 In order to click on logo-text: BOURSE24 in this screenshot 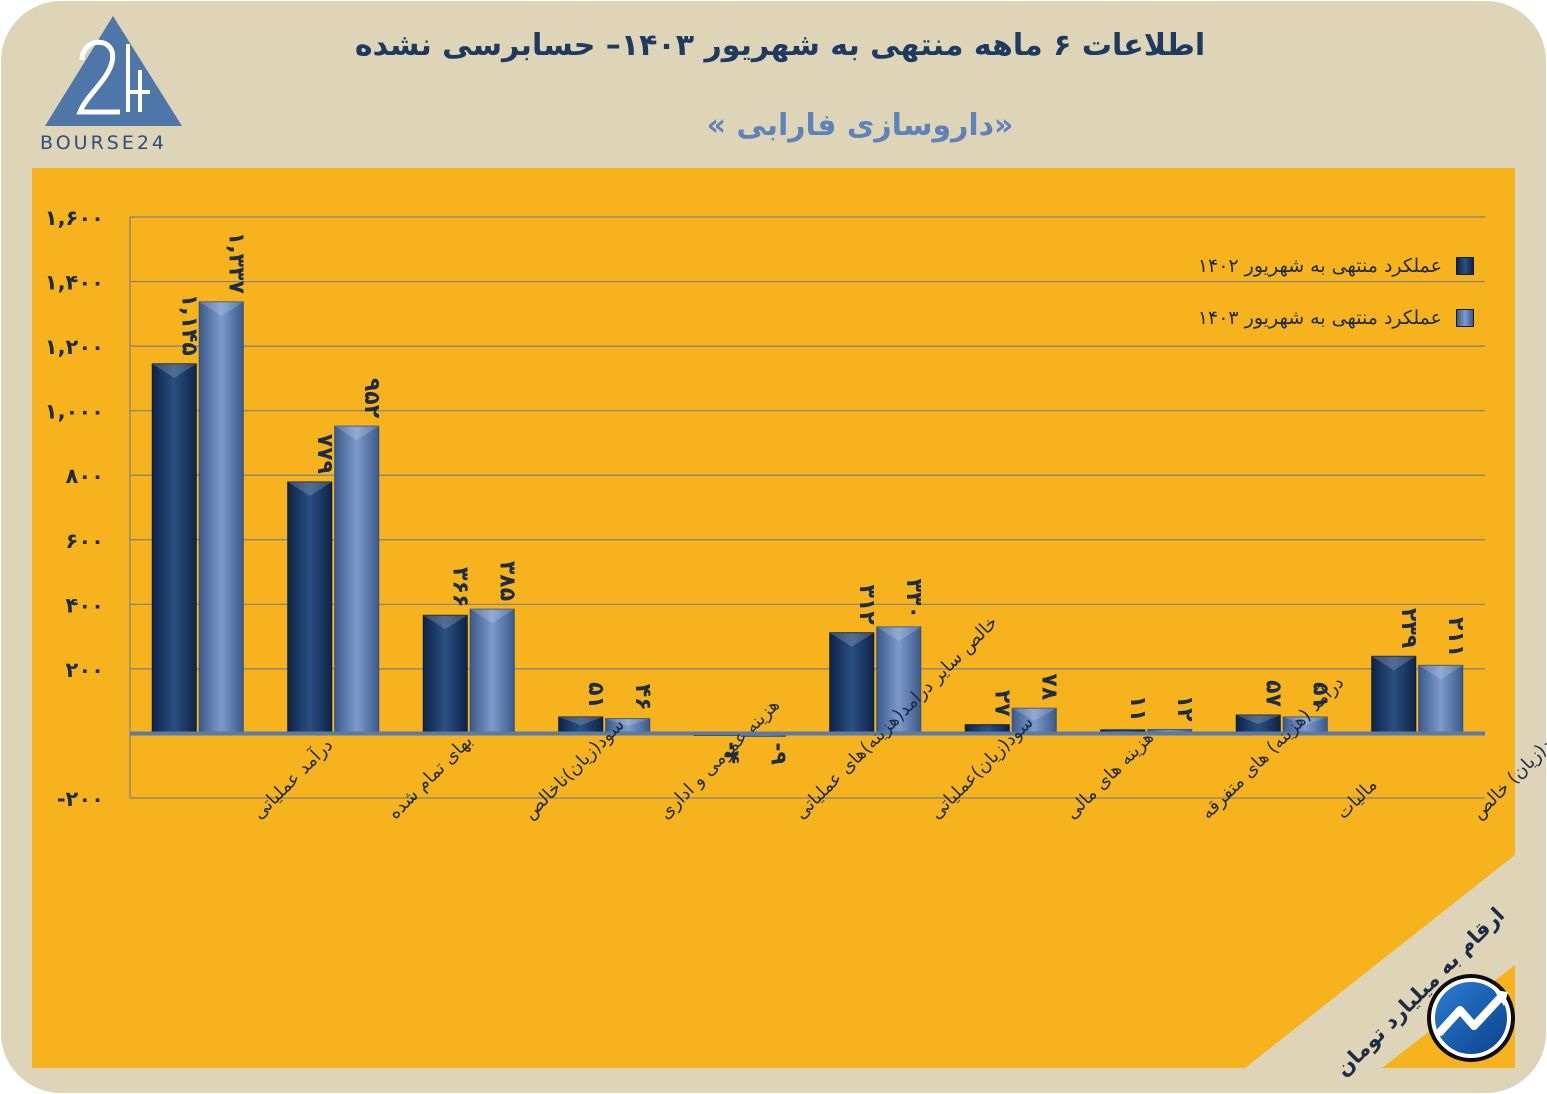, I will do `click(104, 143)`.